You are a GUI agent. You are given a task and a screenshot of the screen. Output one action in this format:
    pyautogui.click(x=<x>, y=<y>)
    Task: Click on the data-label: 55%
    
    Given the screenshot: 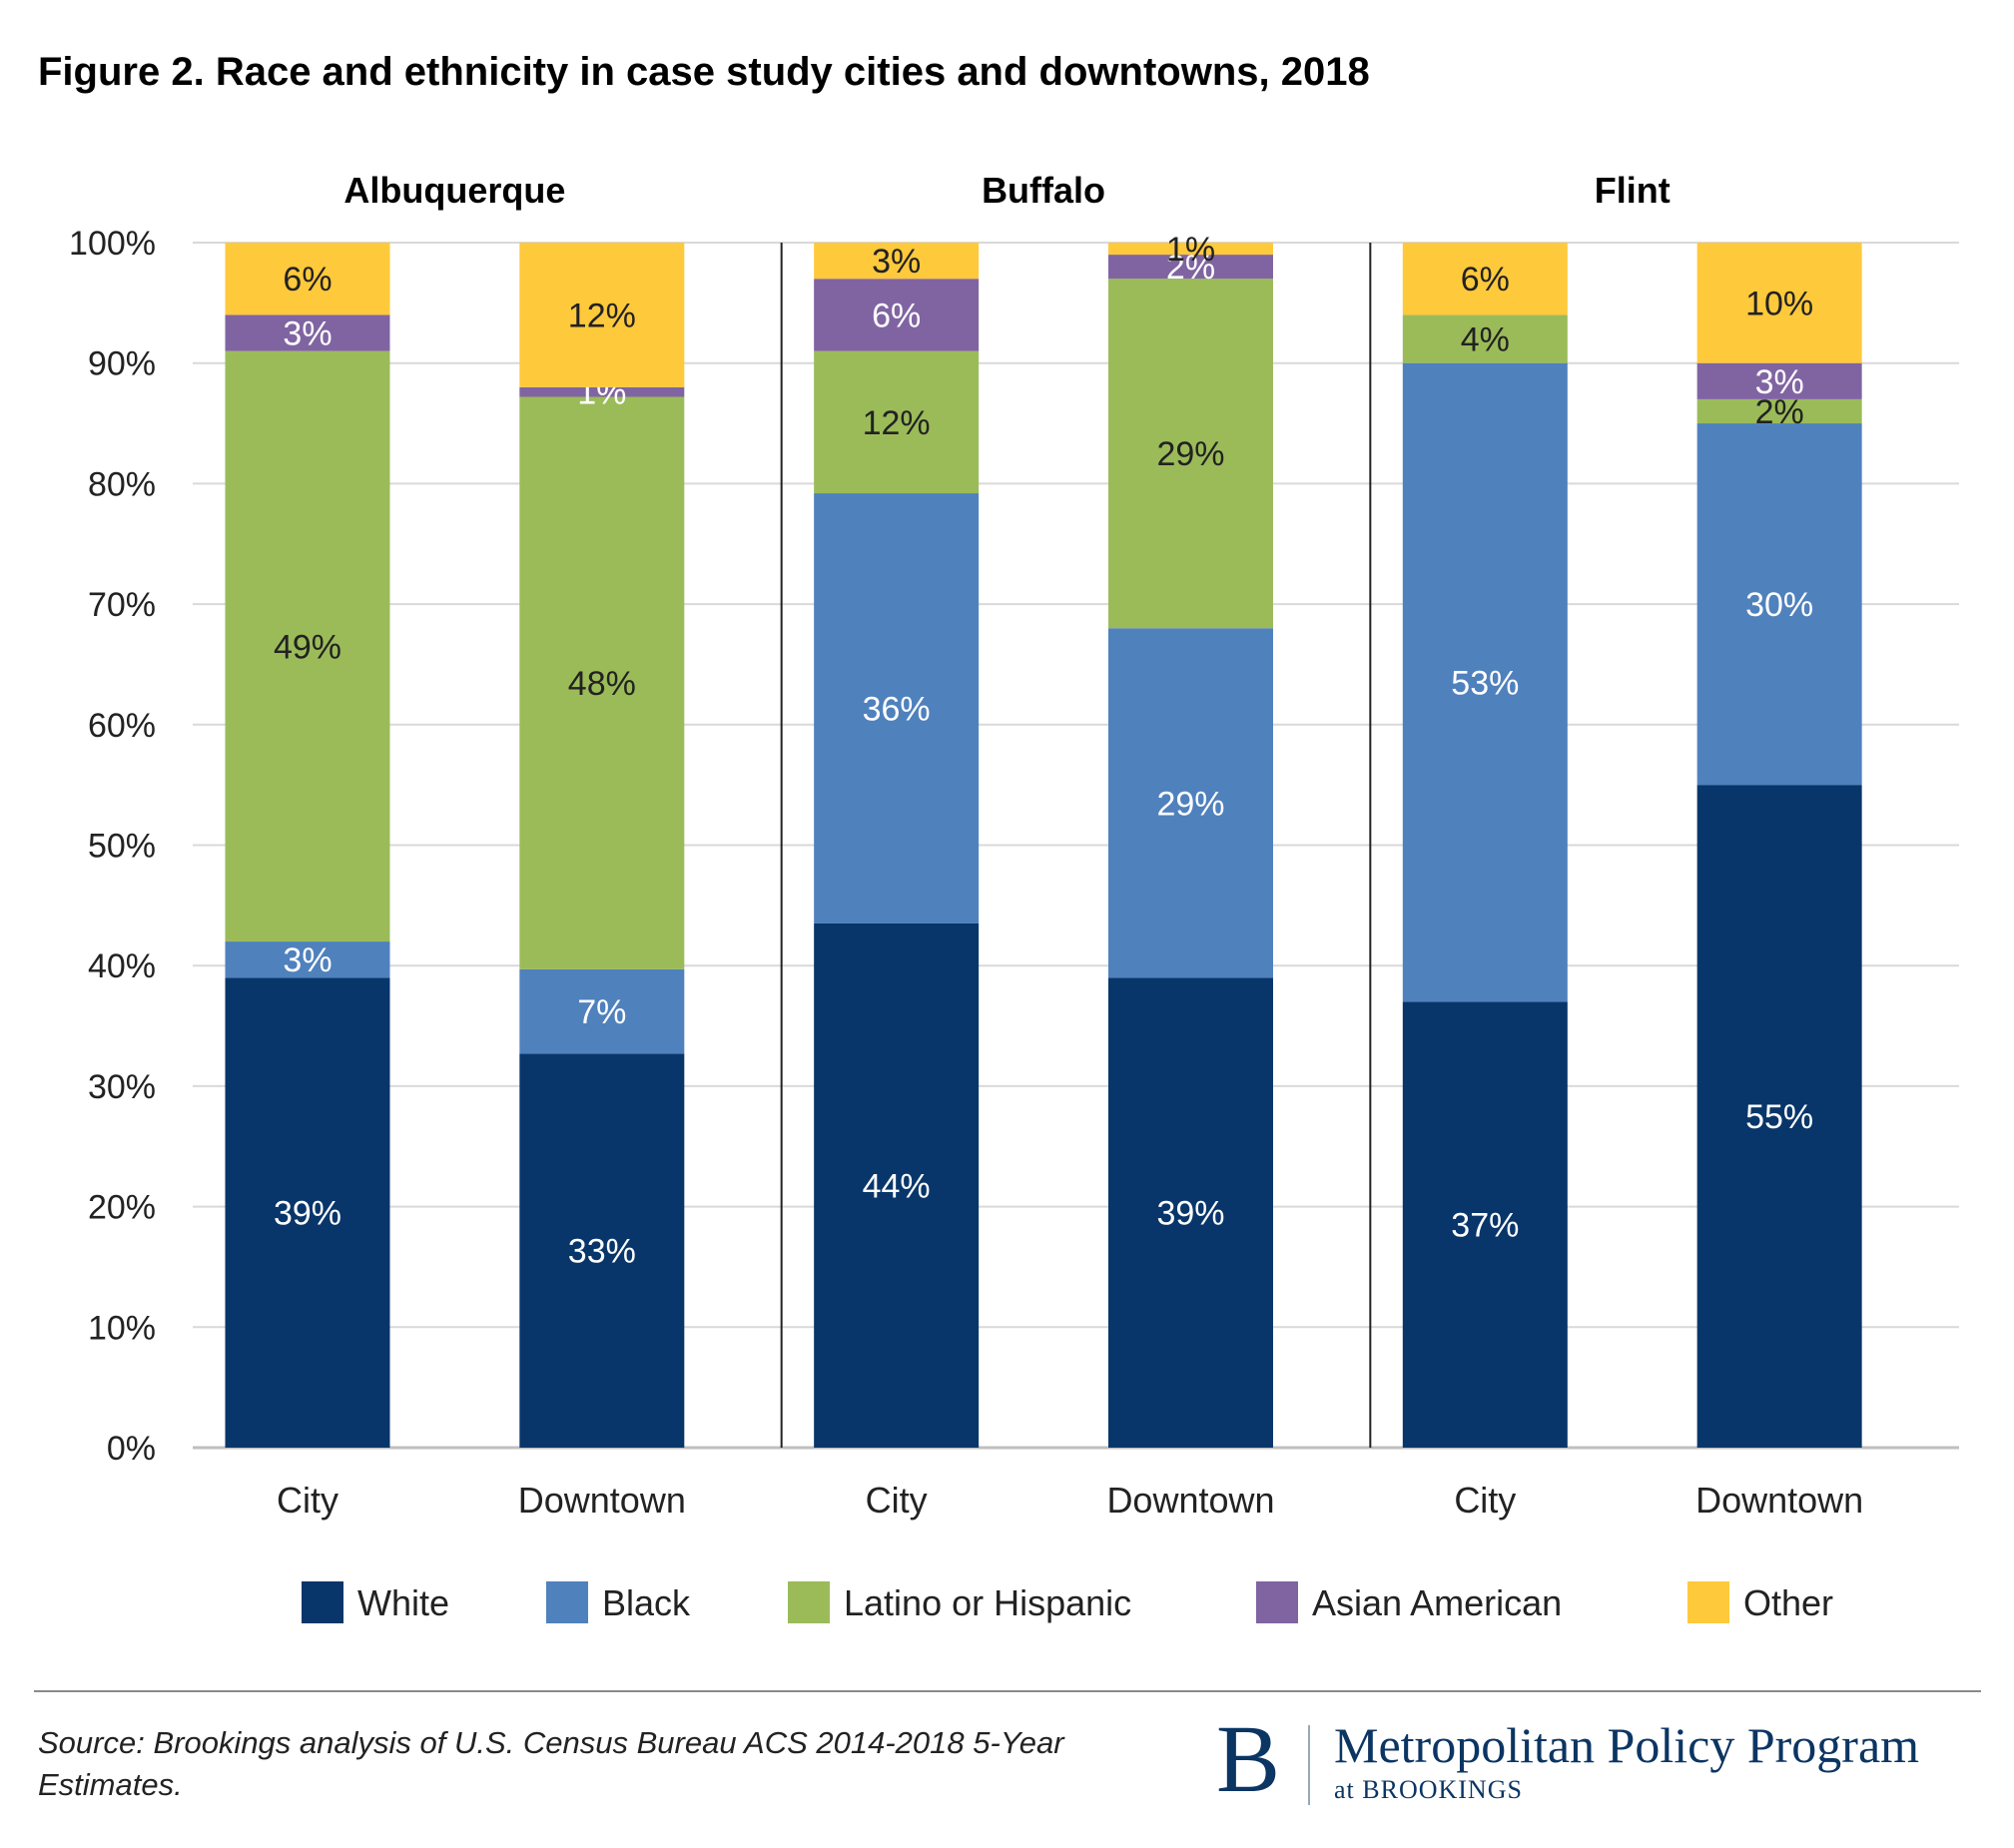 What is the action you would take?
    pyautogui.click(x=1779, y=1117)
    